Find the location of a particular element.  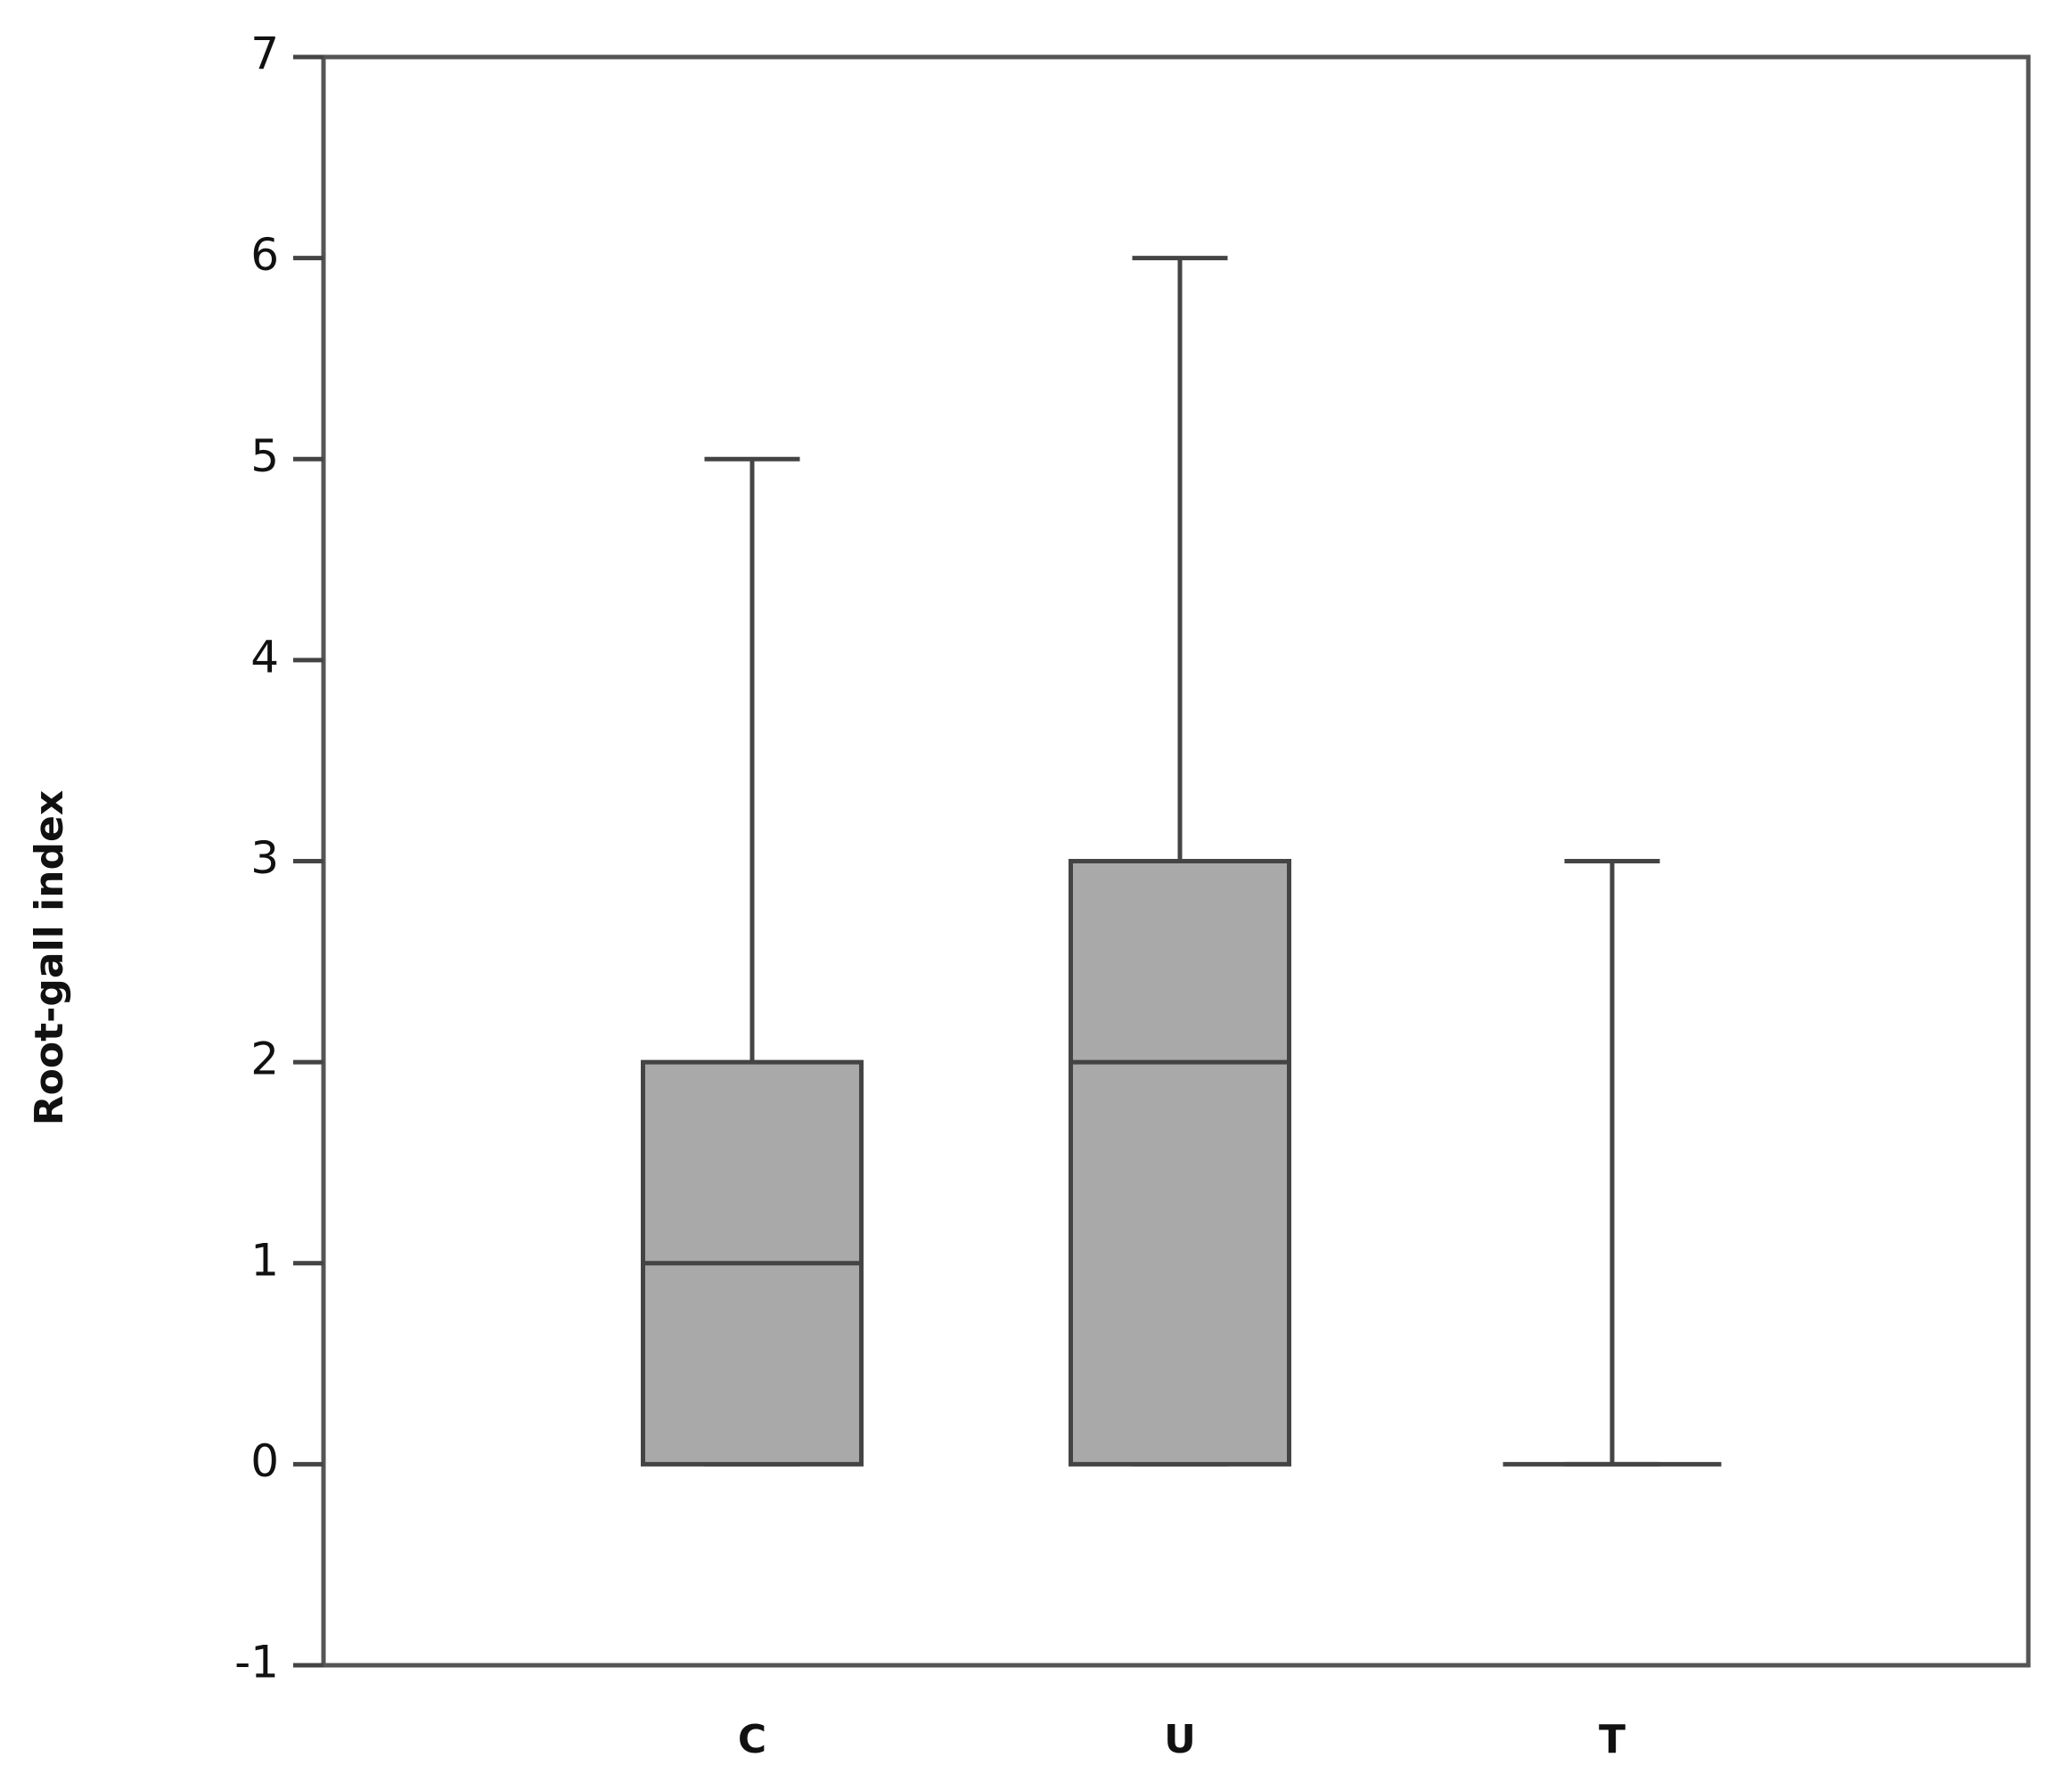

y-tick-label: 2 is located at coordinates (264, 1059).